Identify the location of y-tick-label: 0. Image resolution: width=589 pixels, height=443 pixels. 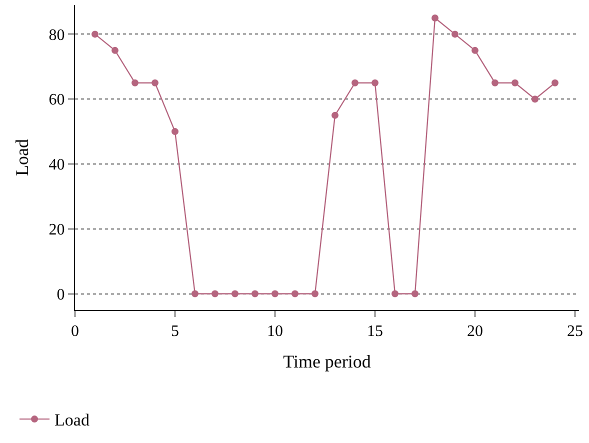
(60, 295).